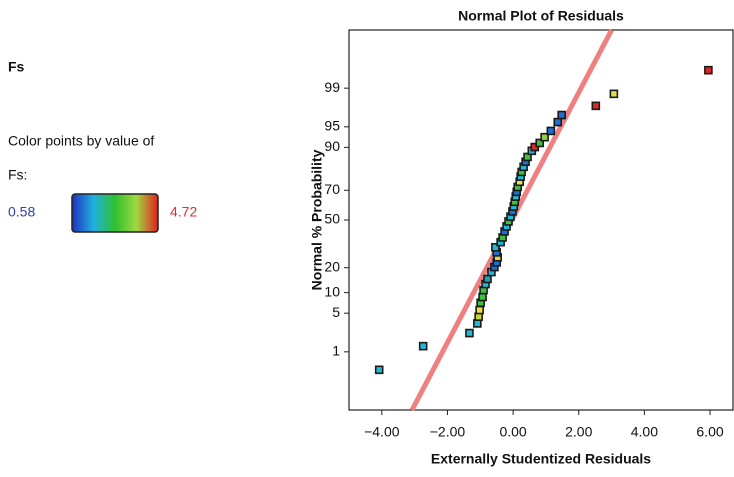 Image resolution: width=734 pixels, height=477 pixels. I want to click on x-tick-label: 2.00, so click(578, 432).